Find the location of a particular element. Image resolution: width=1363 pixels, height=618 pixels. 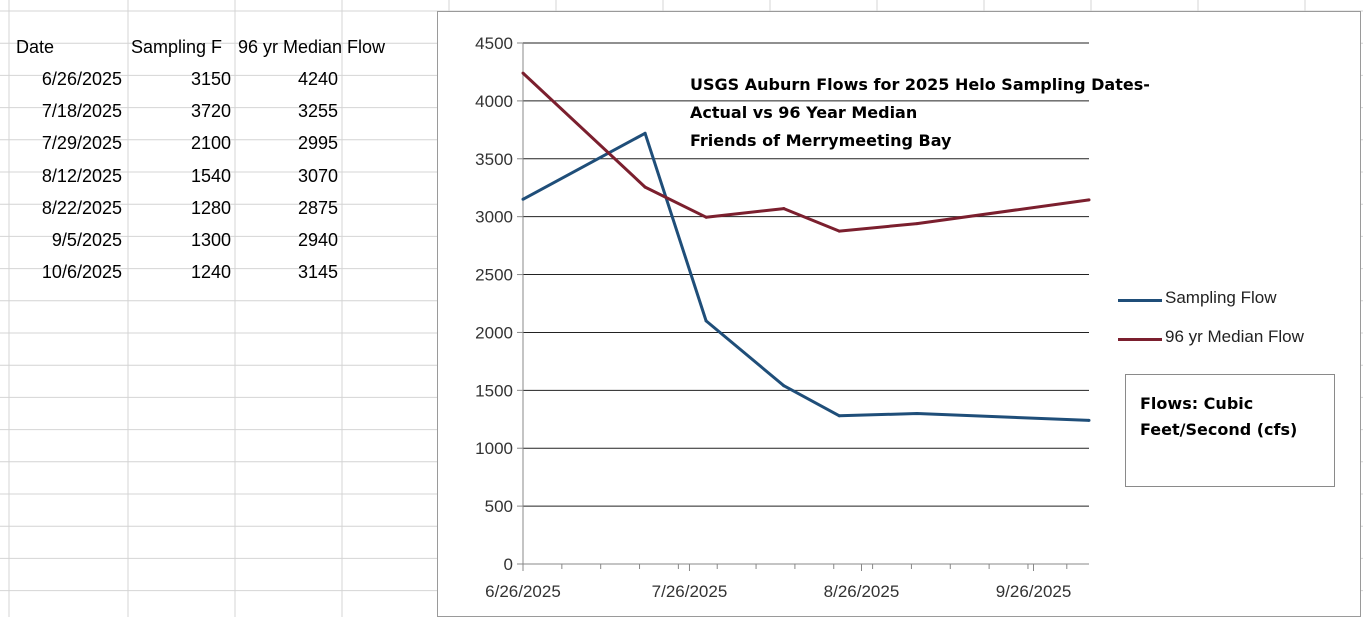

sheet-cell: 3720 is located at coordinates (210, 111).